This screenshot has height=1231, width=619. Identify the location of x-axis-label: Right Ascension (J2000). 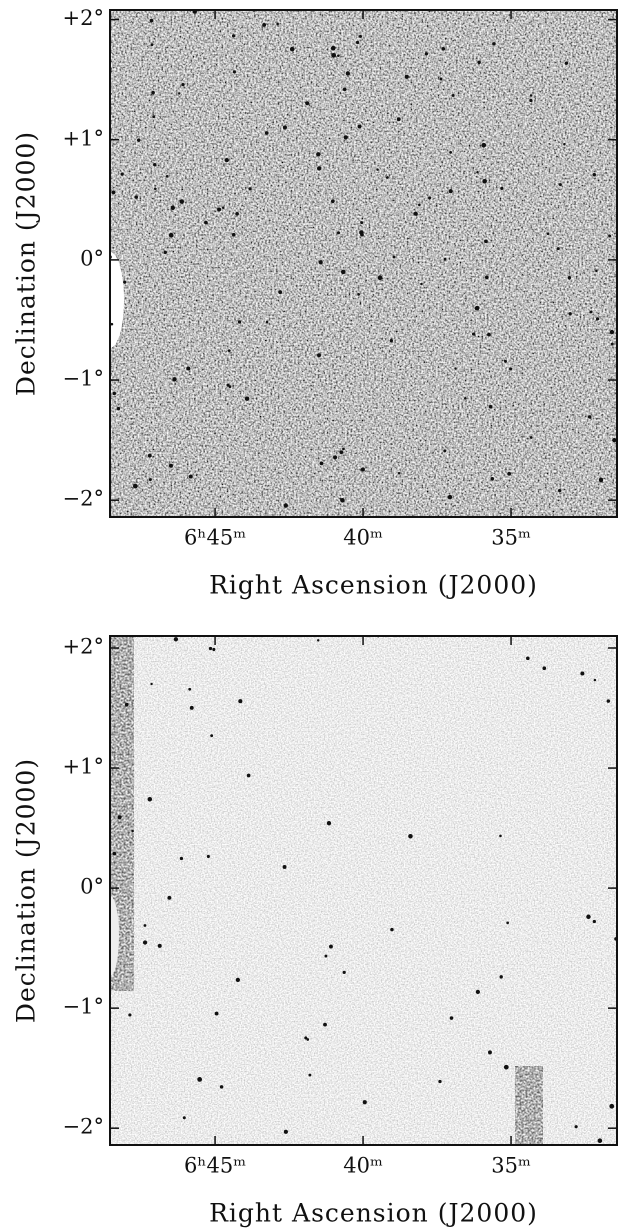
(373, 1213).